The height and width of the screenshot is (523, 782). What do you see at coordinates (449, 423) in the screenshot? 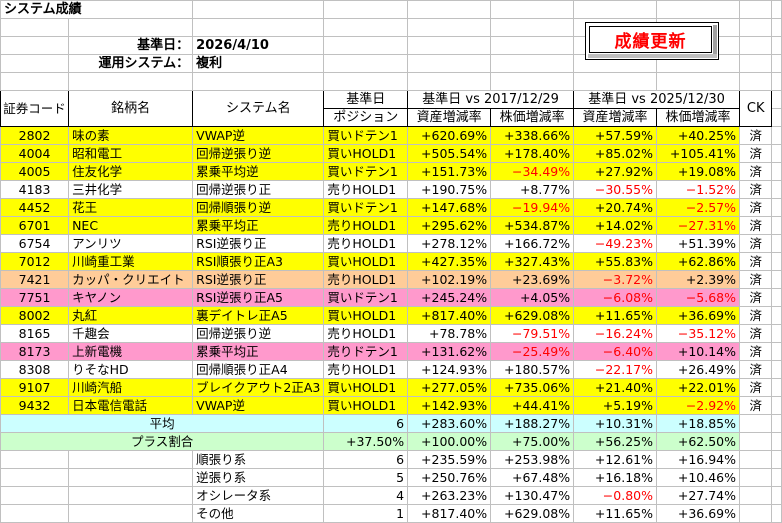
I see `summary-cell-a1: +283.60%` at bounding box center [449, 423].